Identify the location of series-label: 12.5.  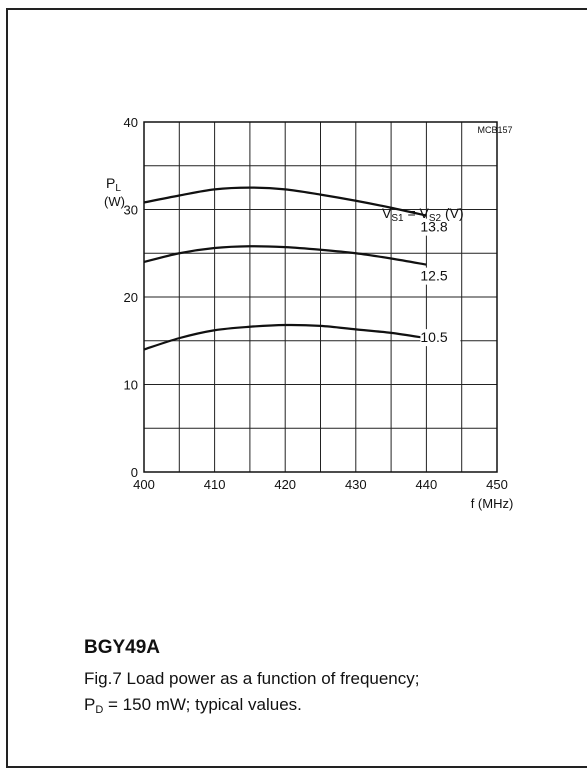
(433, 276).